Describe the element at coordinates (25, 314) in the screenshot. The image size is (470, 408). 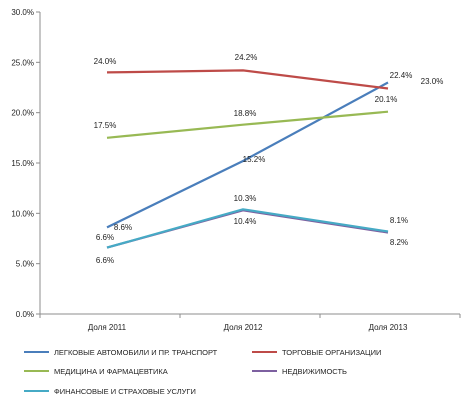
I see `y-tick-label: 0.0%` at that location.